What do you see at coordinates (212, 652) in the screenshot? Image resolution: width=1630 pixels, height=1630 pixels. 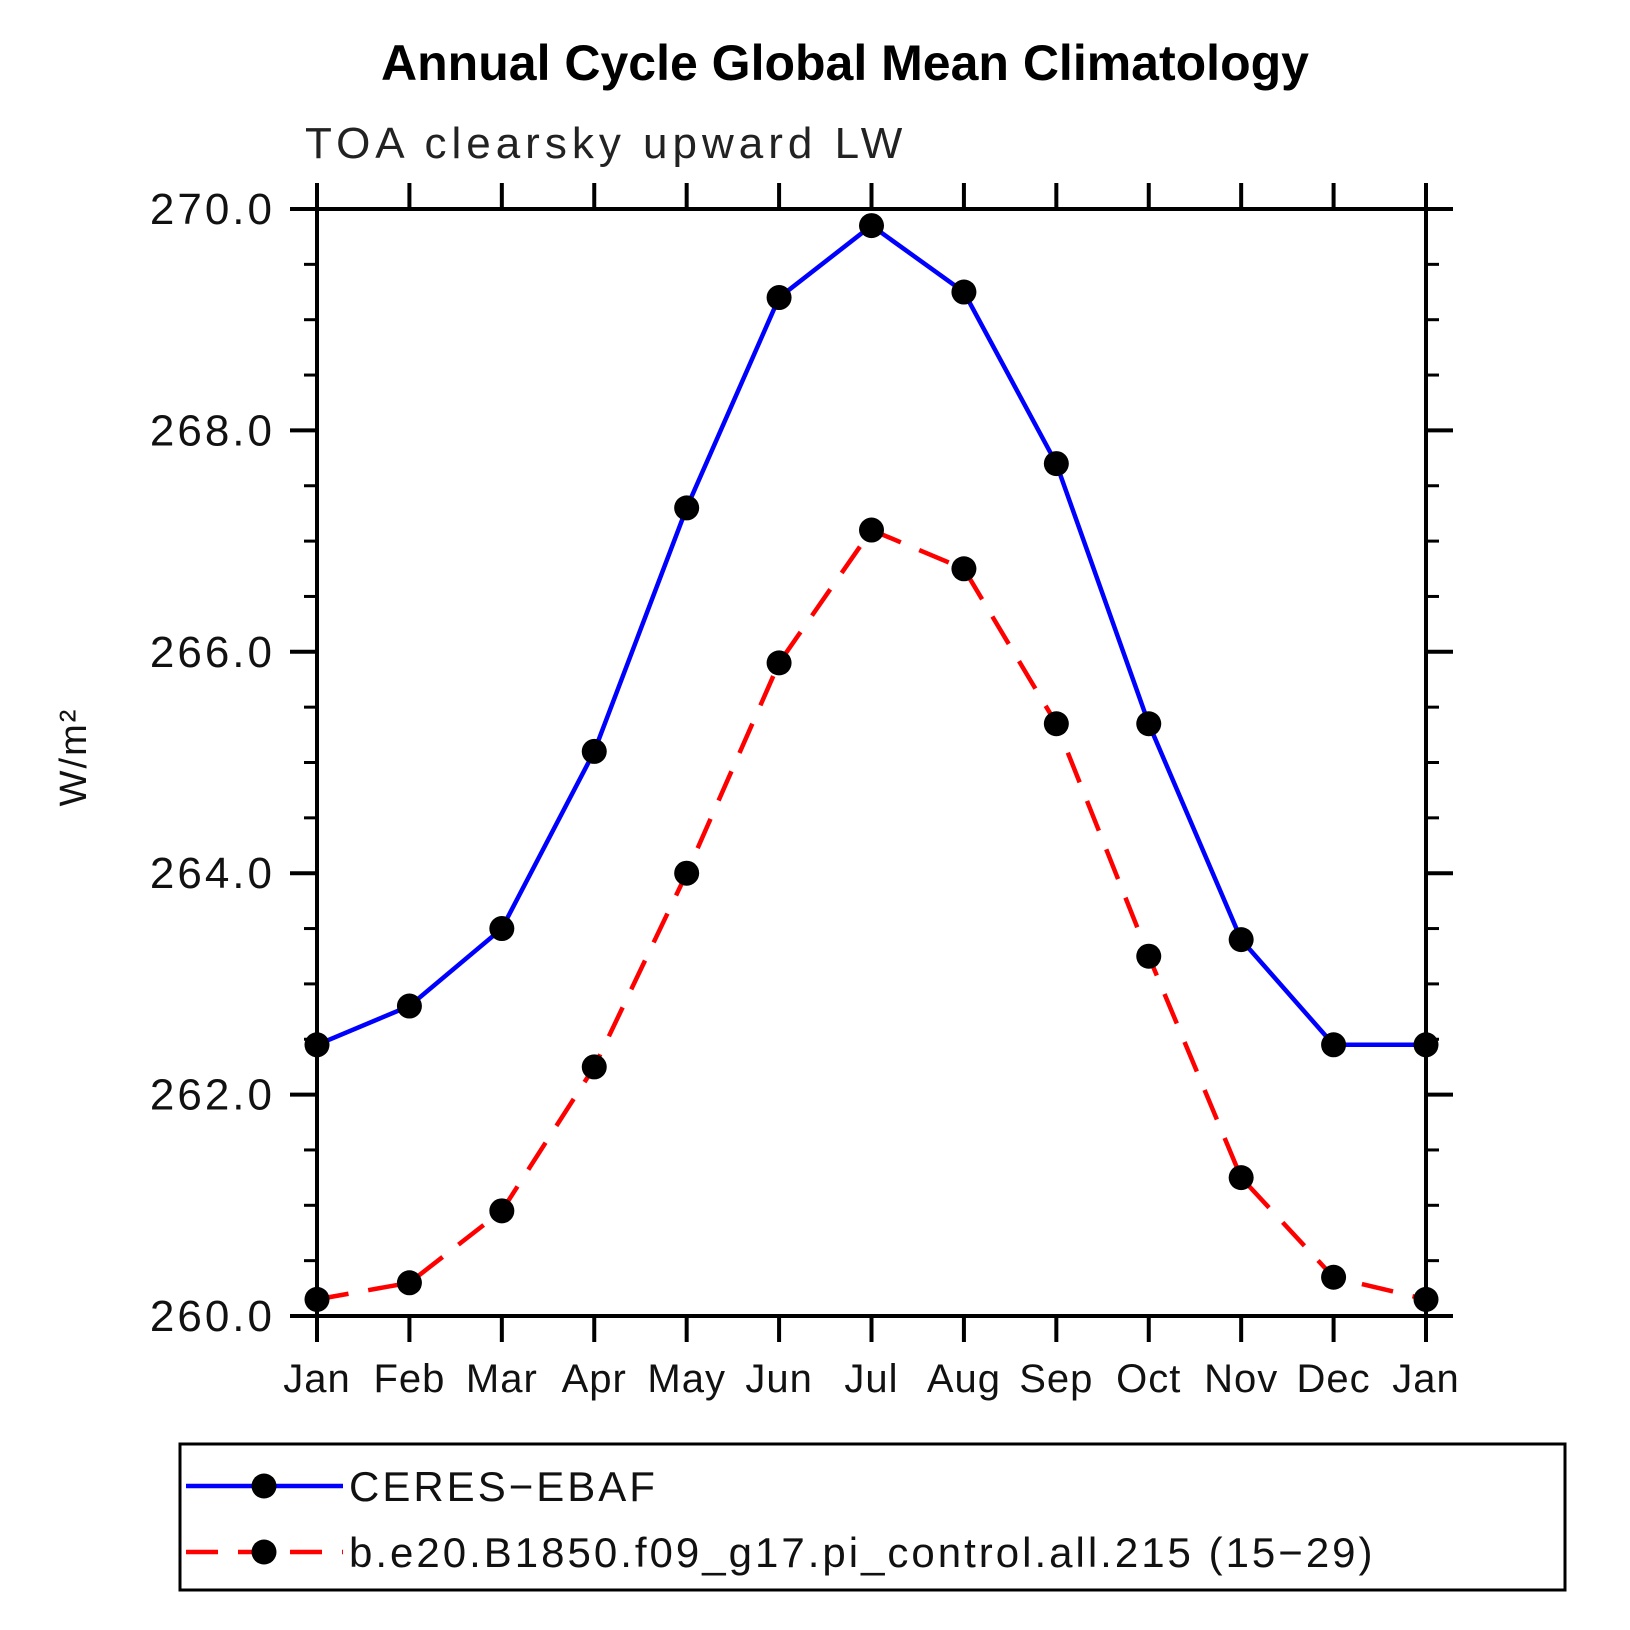 I see `y-axis-tick-label: 266.0` at bounding box center [212, 652].